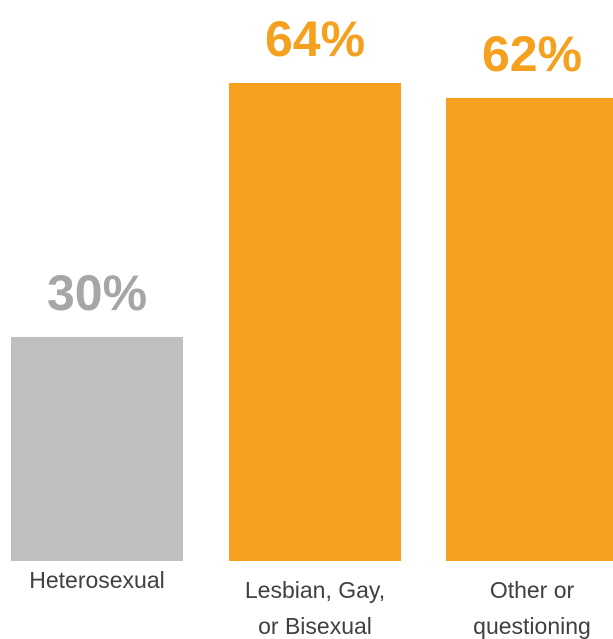 This screenshot has width=613, height=639. I want to click on category-label-2-line-0: Other or, so click(532, 590).